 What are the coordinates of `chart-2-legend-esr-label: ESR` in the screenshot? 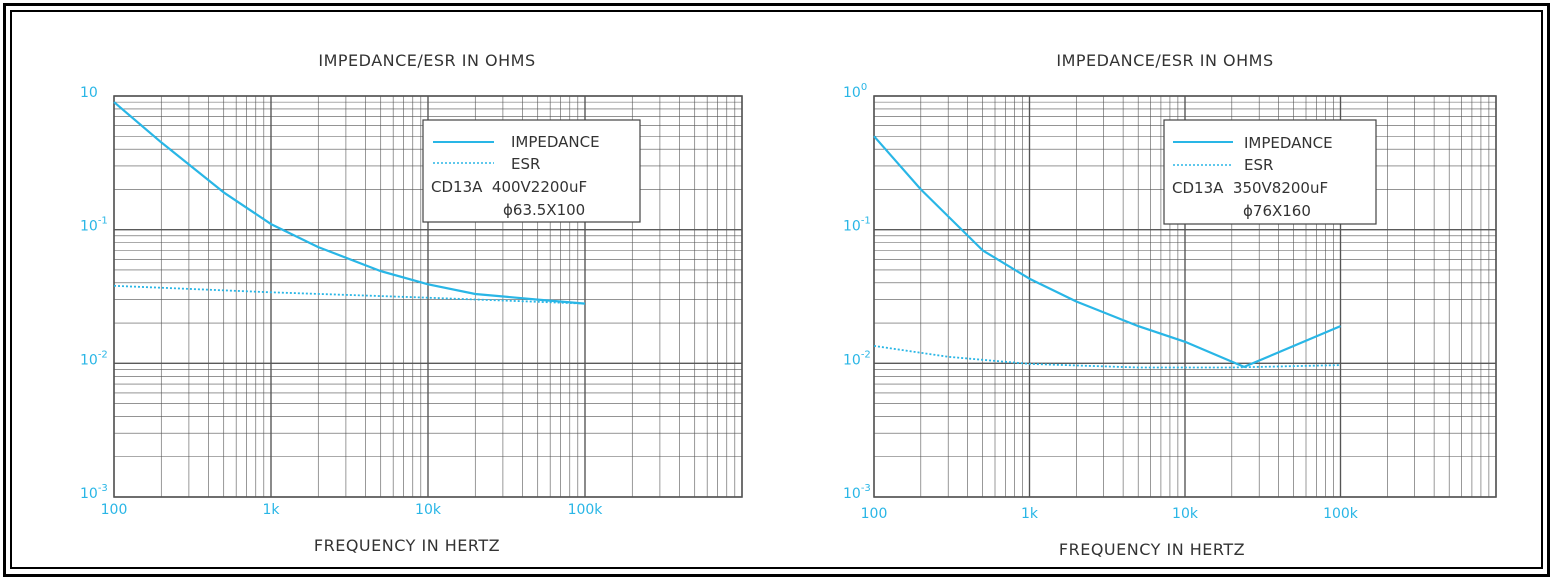 It's located at (1258, 165).